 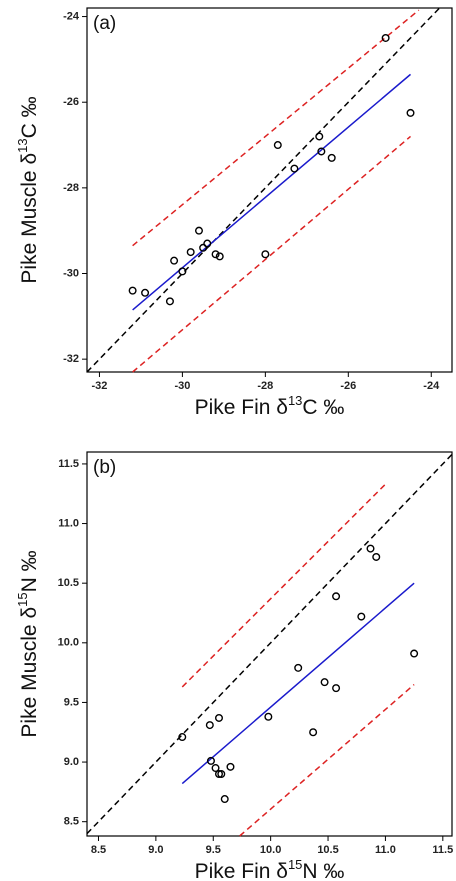 I want to click on y-tick-label: 8.5, so click(x=71, y=822).